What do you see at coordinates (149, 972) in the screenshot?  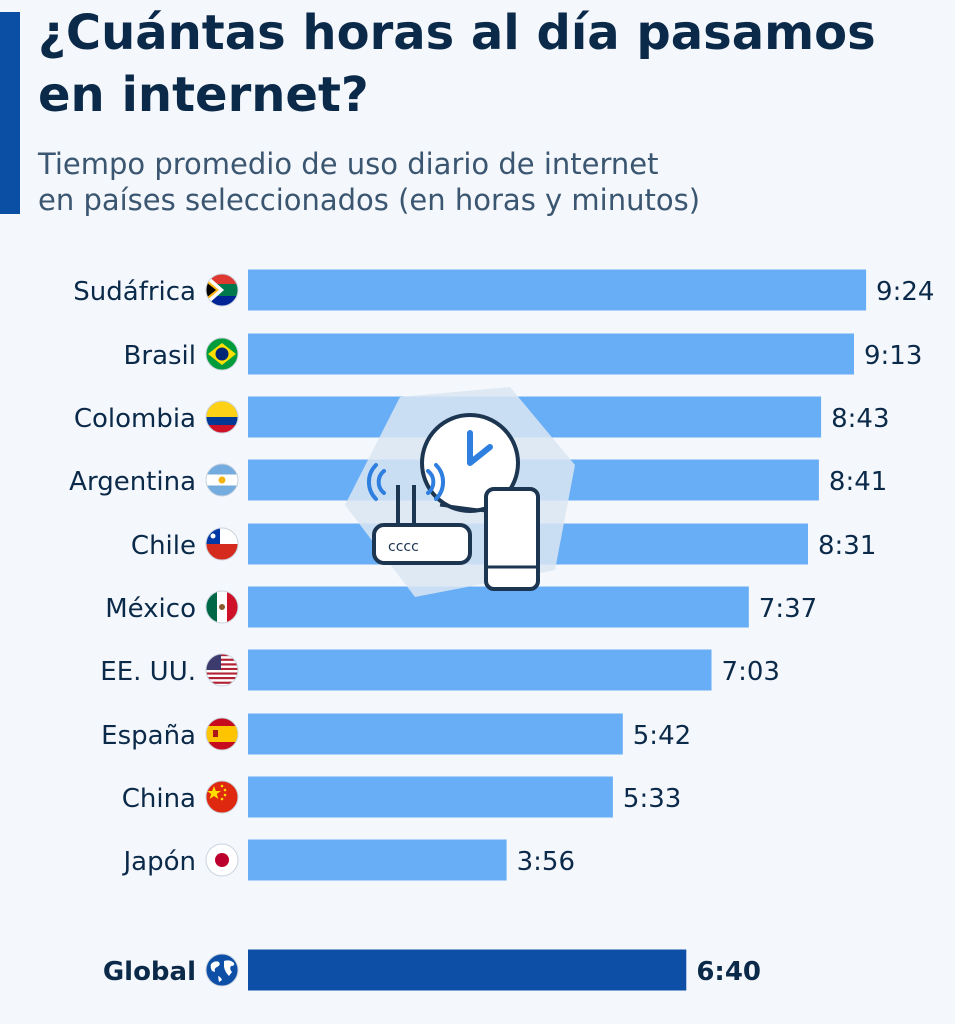 I see `category-label-global: Global` at bounding box center [149, 972].